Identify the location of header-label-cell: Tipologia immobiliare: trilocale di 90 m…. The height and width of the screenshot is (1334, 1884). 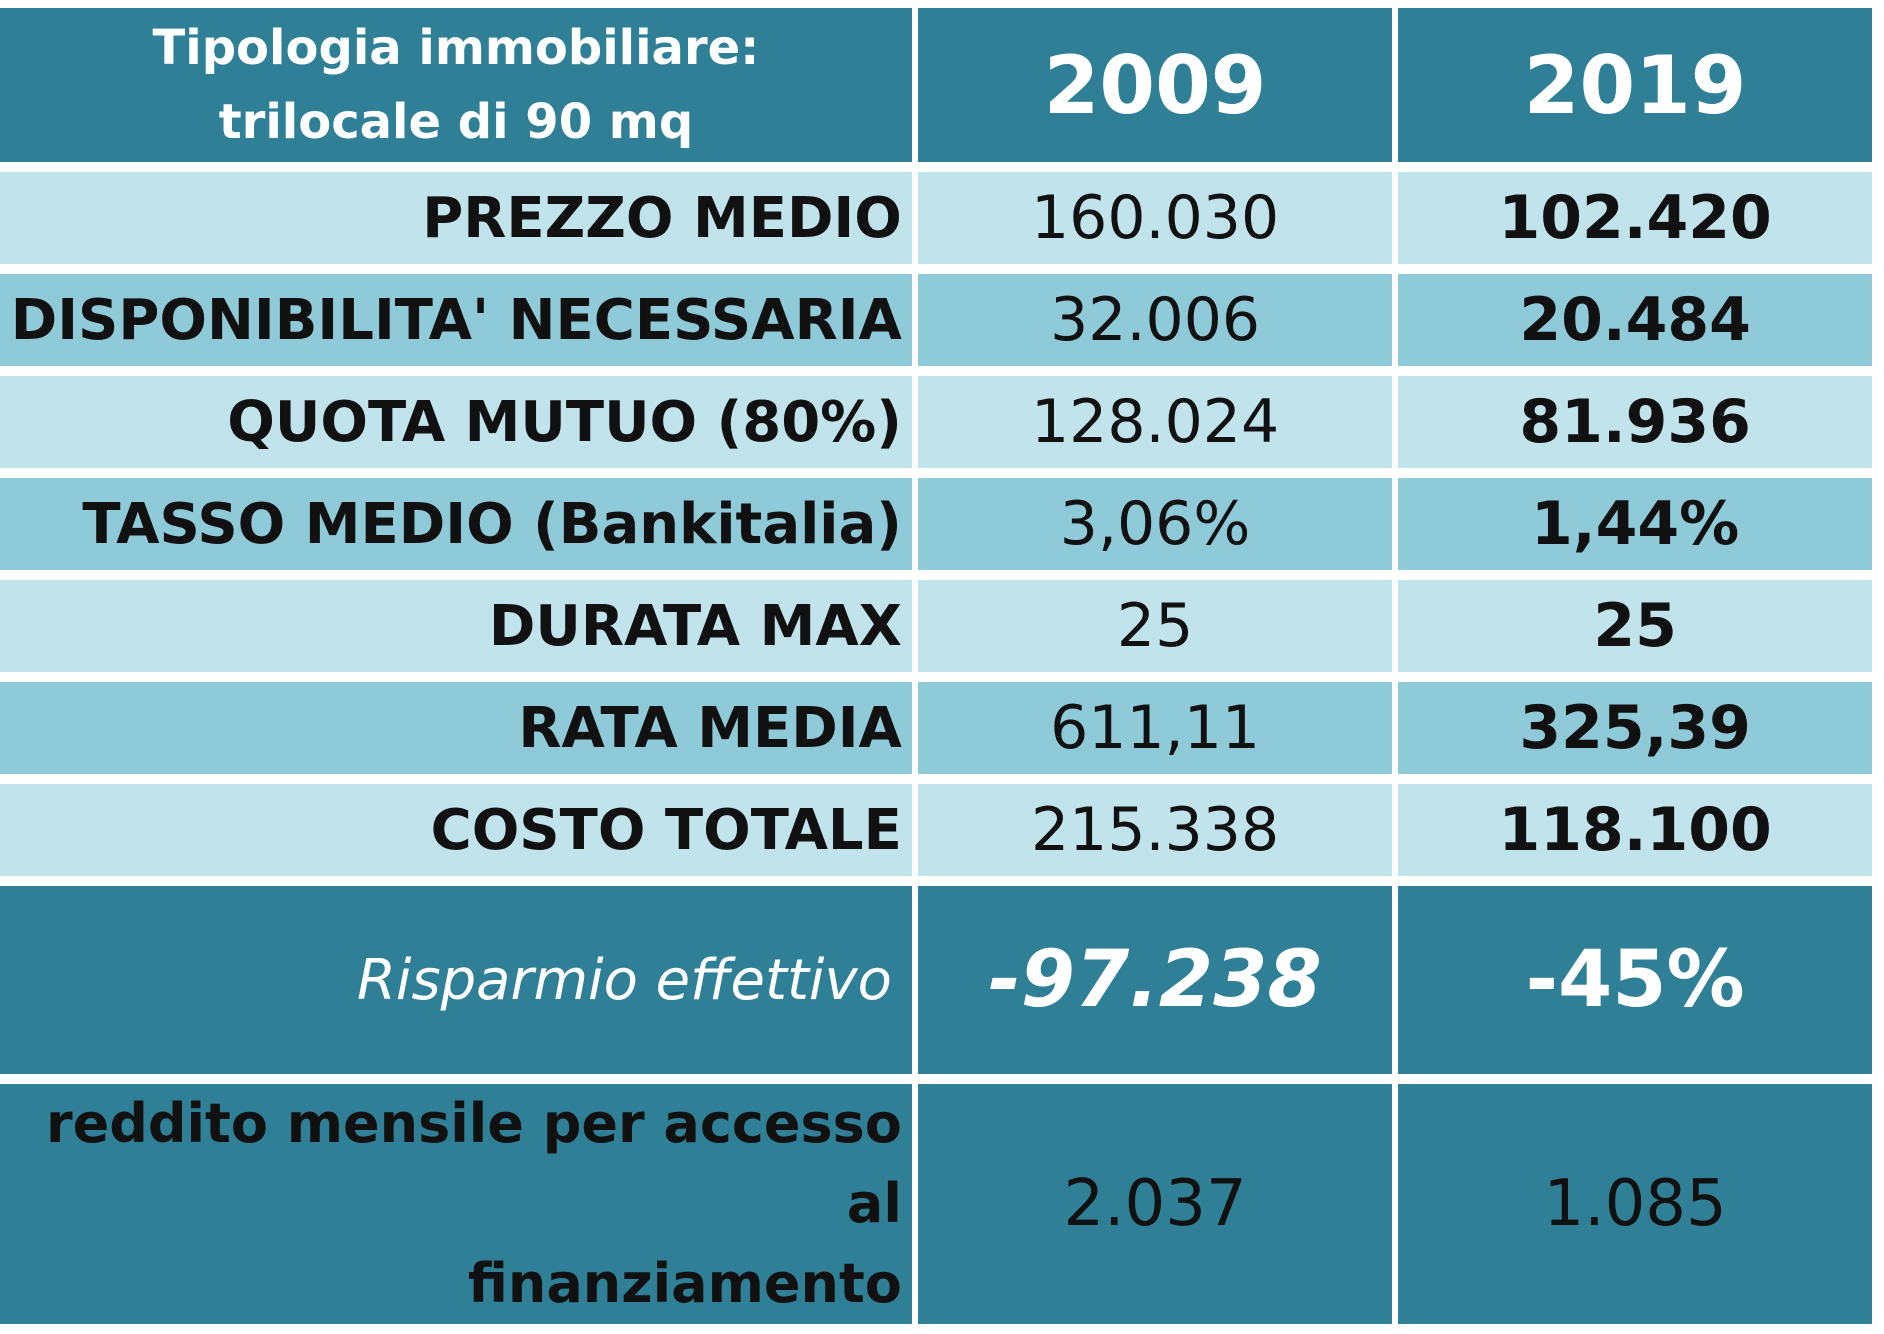
(456, 85).